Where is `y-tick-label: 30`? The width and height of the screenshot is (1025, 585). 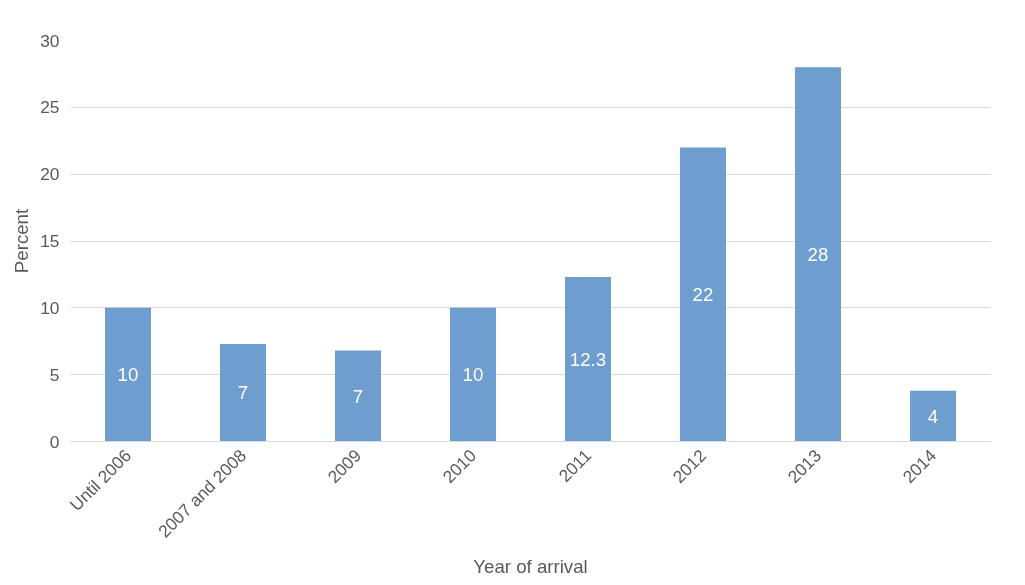 y-tick-label: 30 is located at coordinates (50, 40).